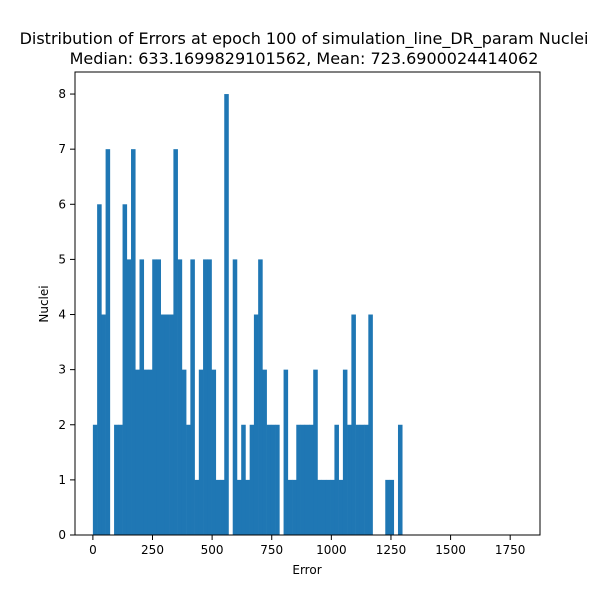  What do you see at coordinates (62, 480) in the screenshot?
I see `y-tick-label: 1` at bounding box center [62, 480].